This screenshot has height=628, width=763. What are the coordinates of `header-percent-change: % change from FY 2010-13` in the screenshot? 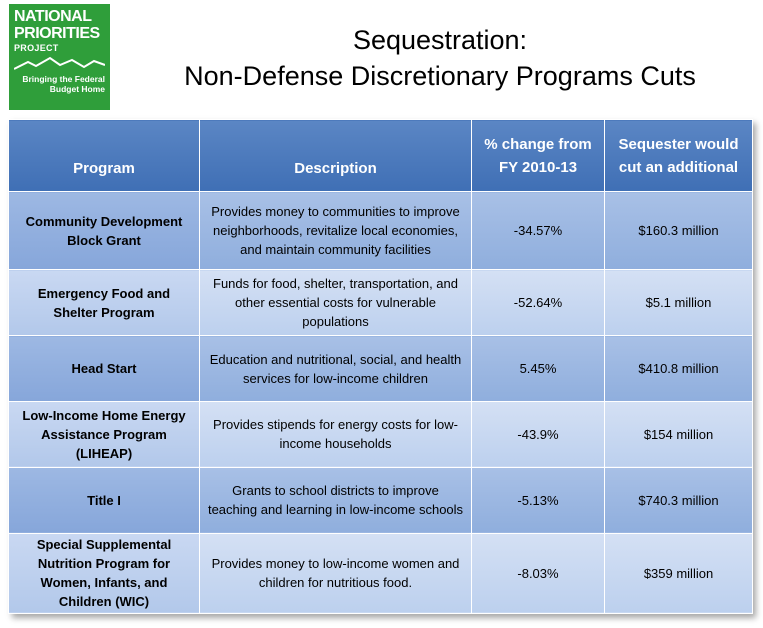 It's located at (538, 155).